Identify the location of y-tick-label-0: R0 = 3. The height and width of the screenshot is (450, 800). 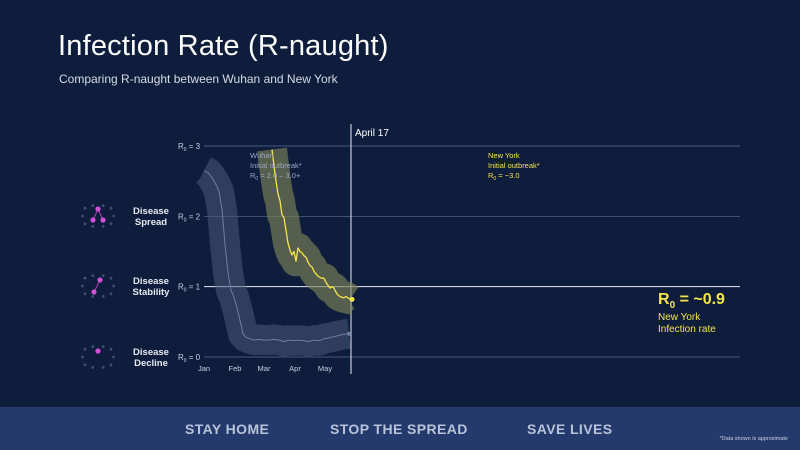
(189, 147).